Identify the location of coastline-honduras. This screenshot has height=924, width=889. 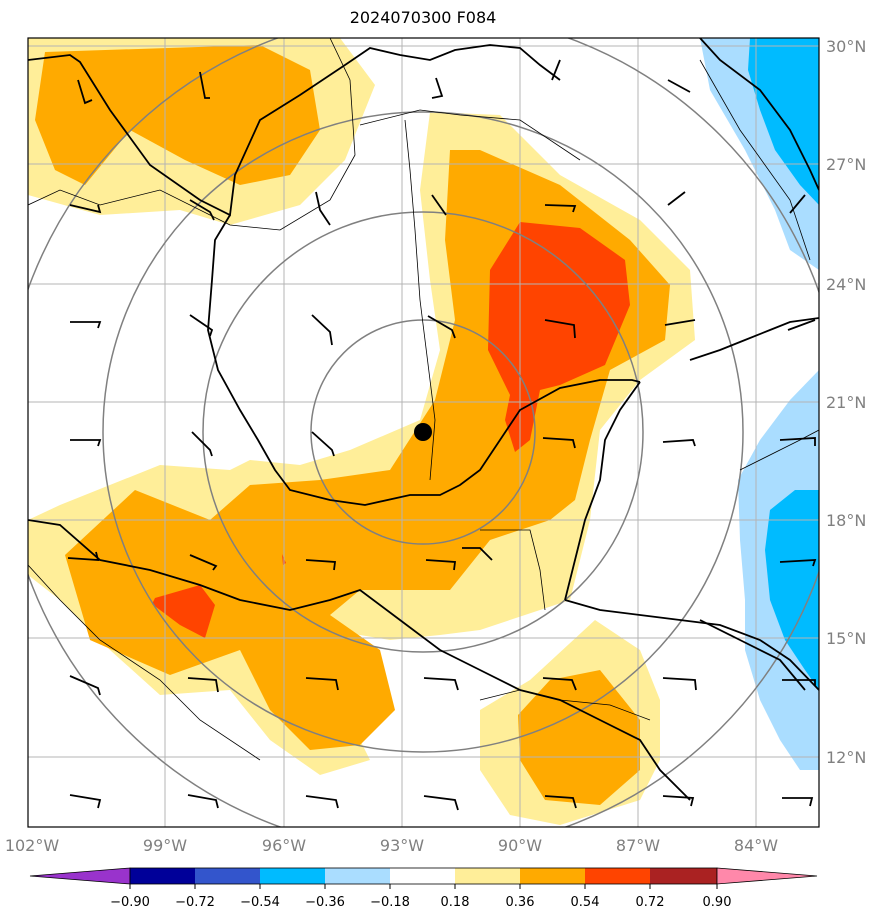
(752, 655).